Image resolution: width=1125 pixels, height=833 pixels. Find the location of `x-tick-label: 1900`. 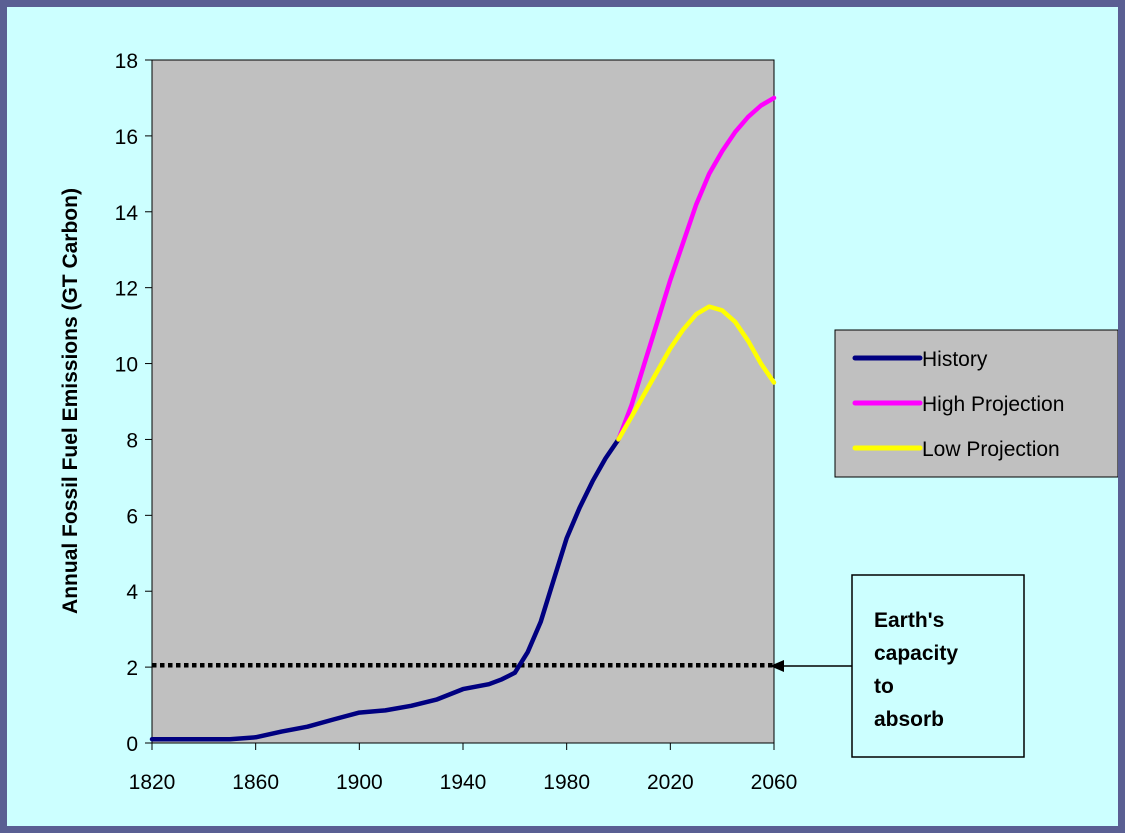

x-tick-label: 1900 is located at coordinates (359, 782).